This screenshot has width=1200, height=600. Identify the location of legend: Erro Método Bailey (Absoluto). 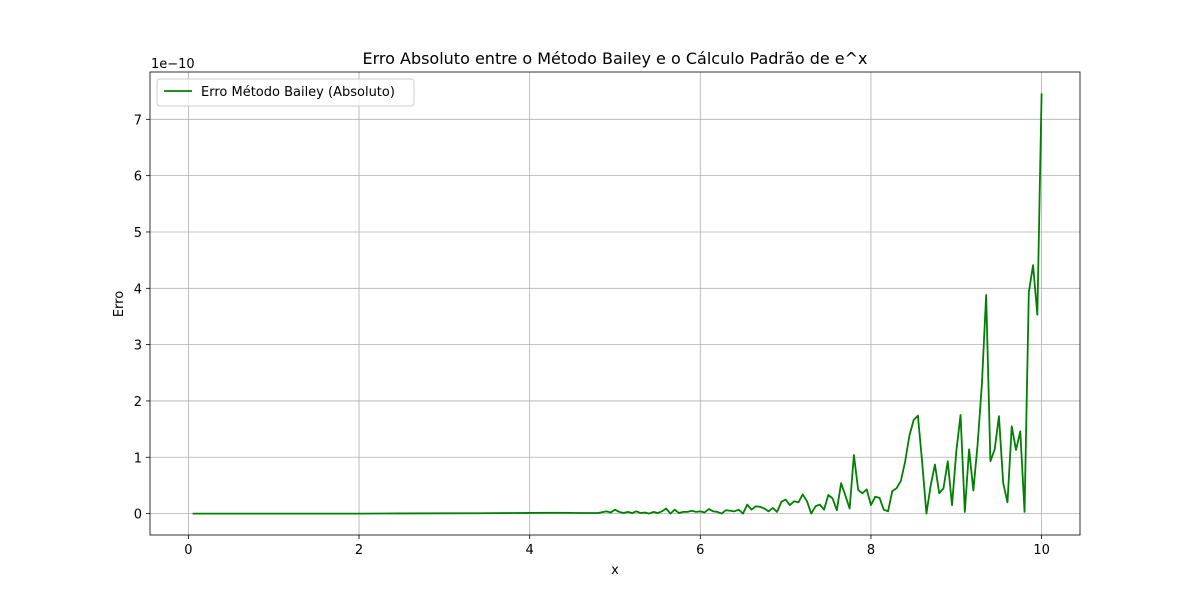
(285, 92).